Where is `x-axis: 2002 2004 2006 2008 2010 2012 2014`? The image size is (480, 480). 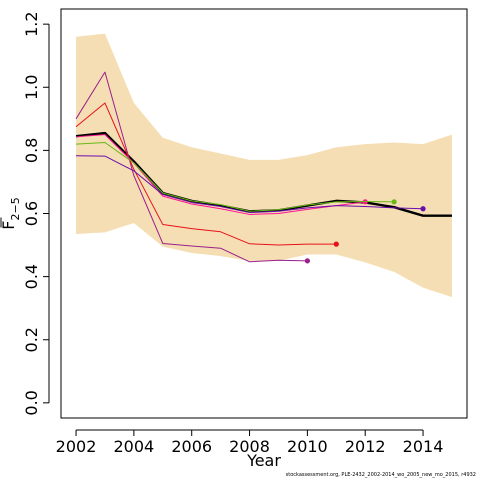
x-axis: 2002 2004 2006 2008 2010 2012 2014 is located at coordinates (250, 442).